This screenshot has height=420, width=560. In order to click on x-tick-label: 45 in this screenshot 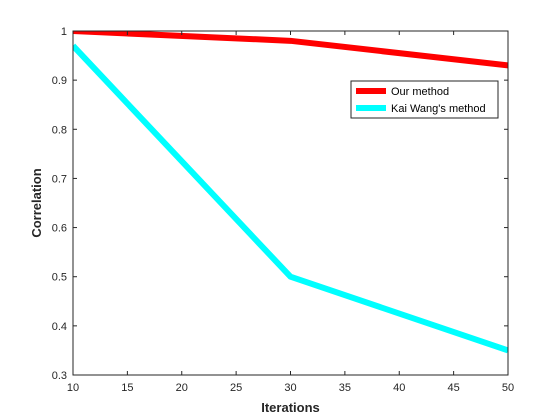, I will do `click(454, 388)`.